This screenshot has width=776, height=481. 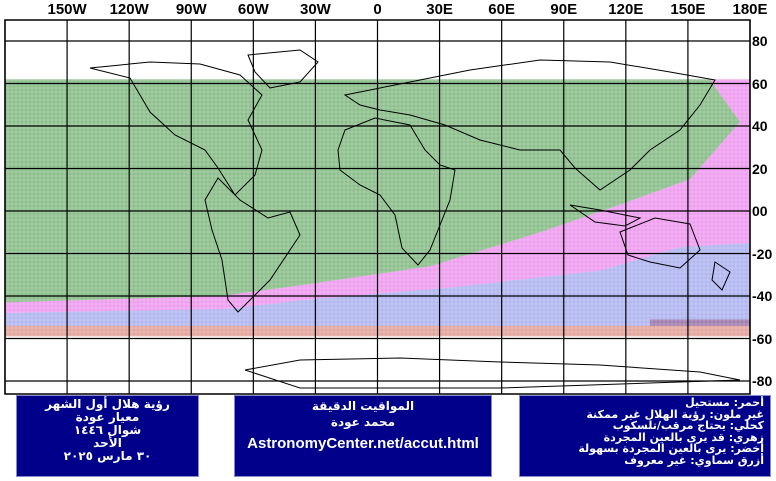 What do you see at coordinates (363, 443) in the screenshot?
I see `source-url: AstronomyCenter.net/accut.html` at bounding box center [363, 443].